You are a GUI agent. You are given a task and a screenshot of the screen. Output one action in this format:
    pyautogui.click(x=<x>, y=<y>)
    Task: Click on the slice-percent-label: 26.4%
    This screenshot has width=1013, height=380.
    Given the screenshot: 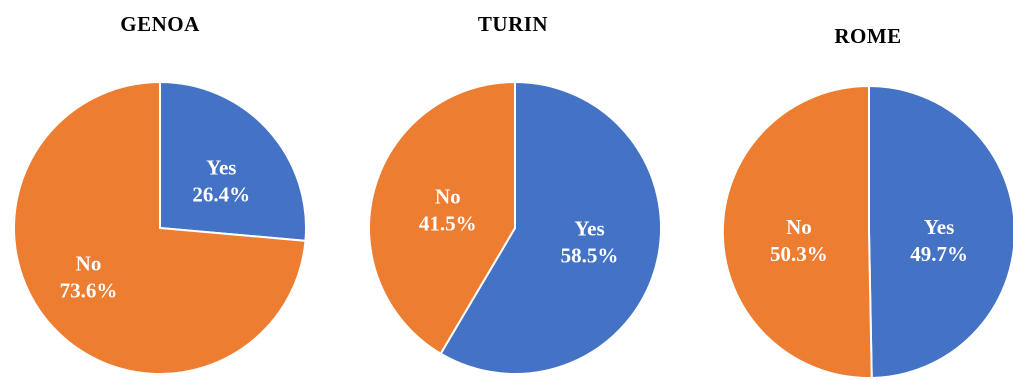 What is the action you would take?
    pyautogui.click(x=221, y=194)
    